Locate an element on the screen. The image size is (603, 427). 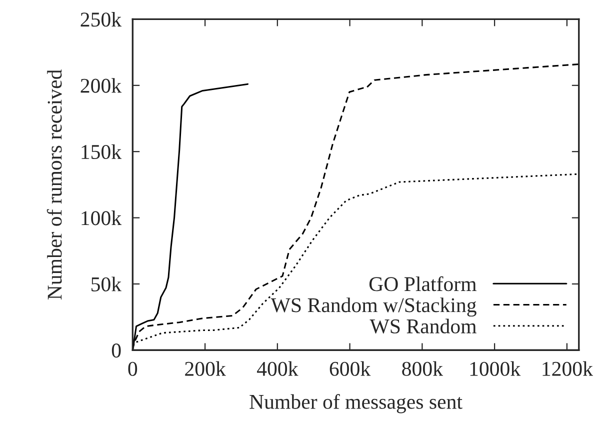
x-tick-label: 800k is located at coordinates (423, 368).